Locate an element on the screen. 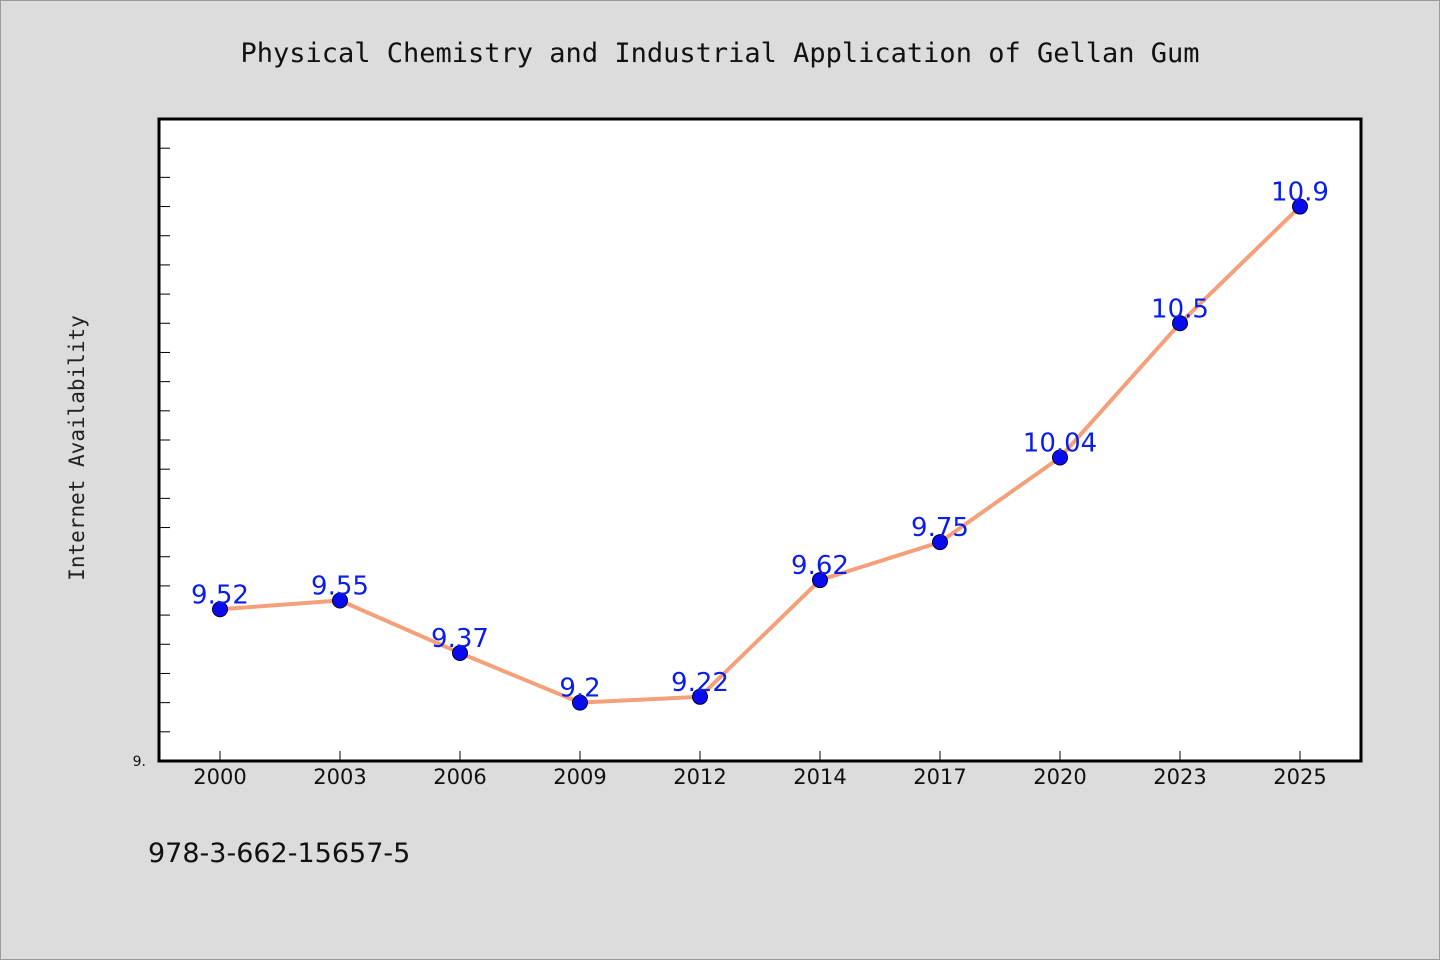 Image resolution: width=1440 pixels, height=960 pixels. x-tick-label: 2017 is located at coordinates (939, 777).